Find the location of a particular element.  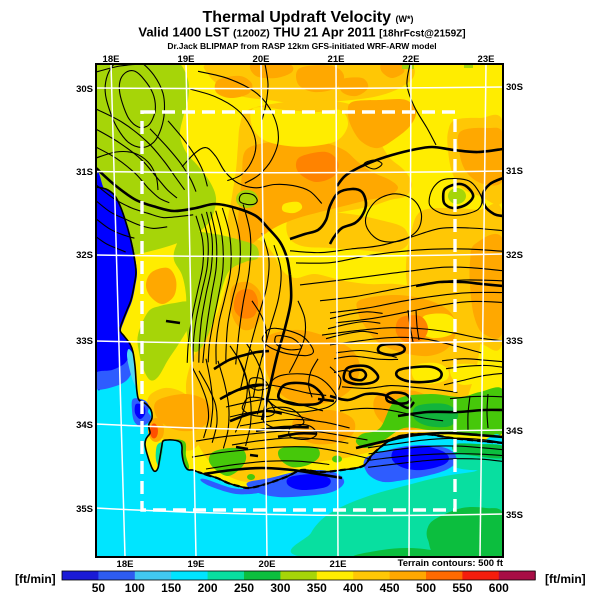

svg-text: 350 is located at coordinates (317, 588).